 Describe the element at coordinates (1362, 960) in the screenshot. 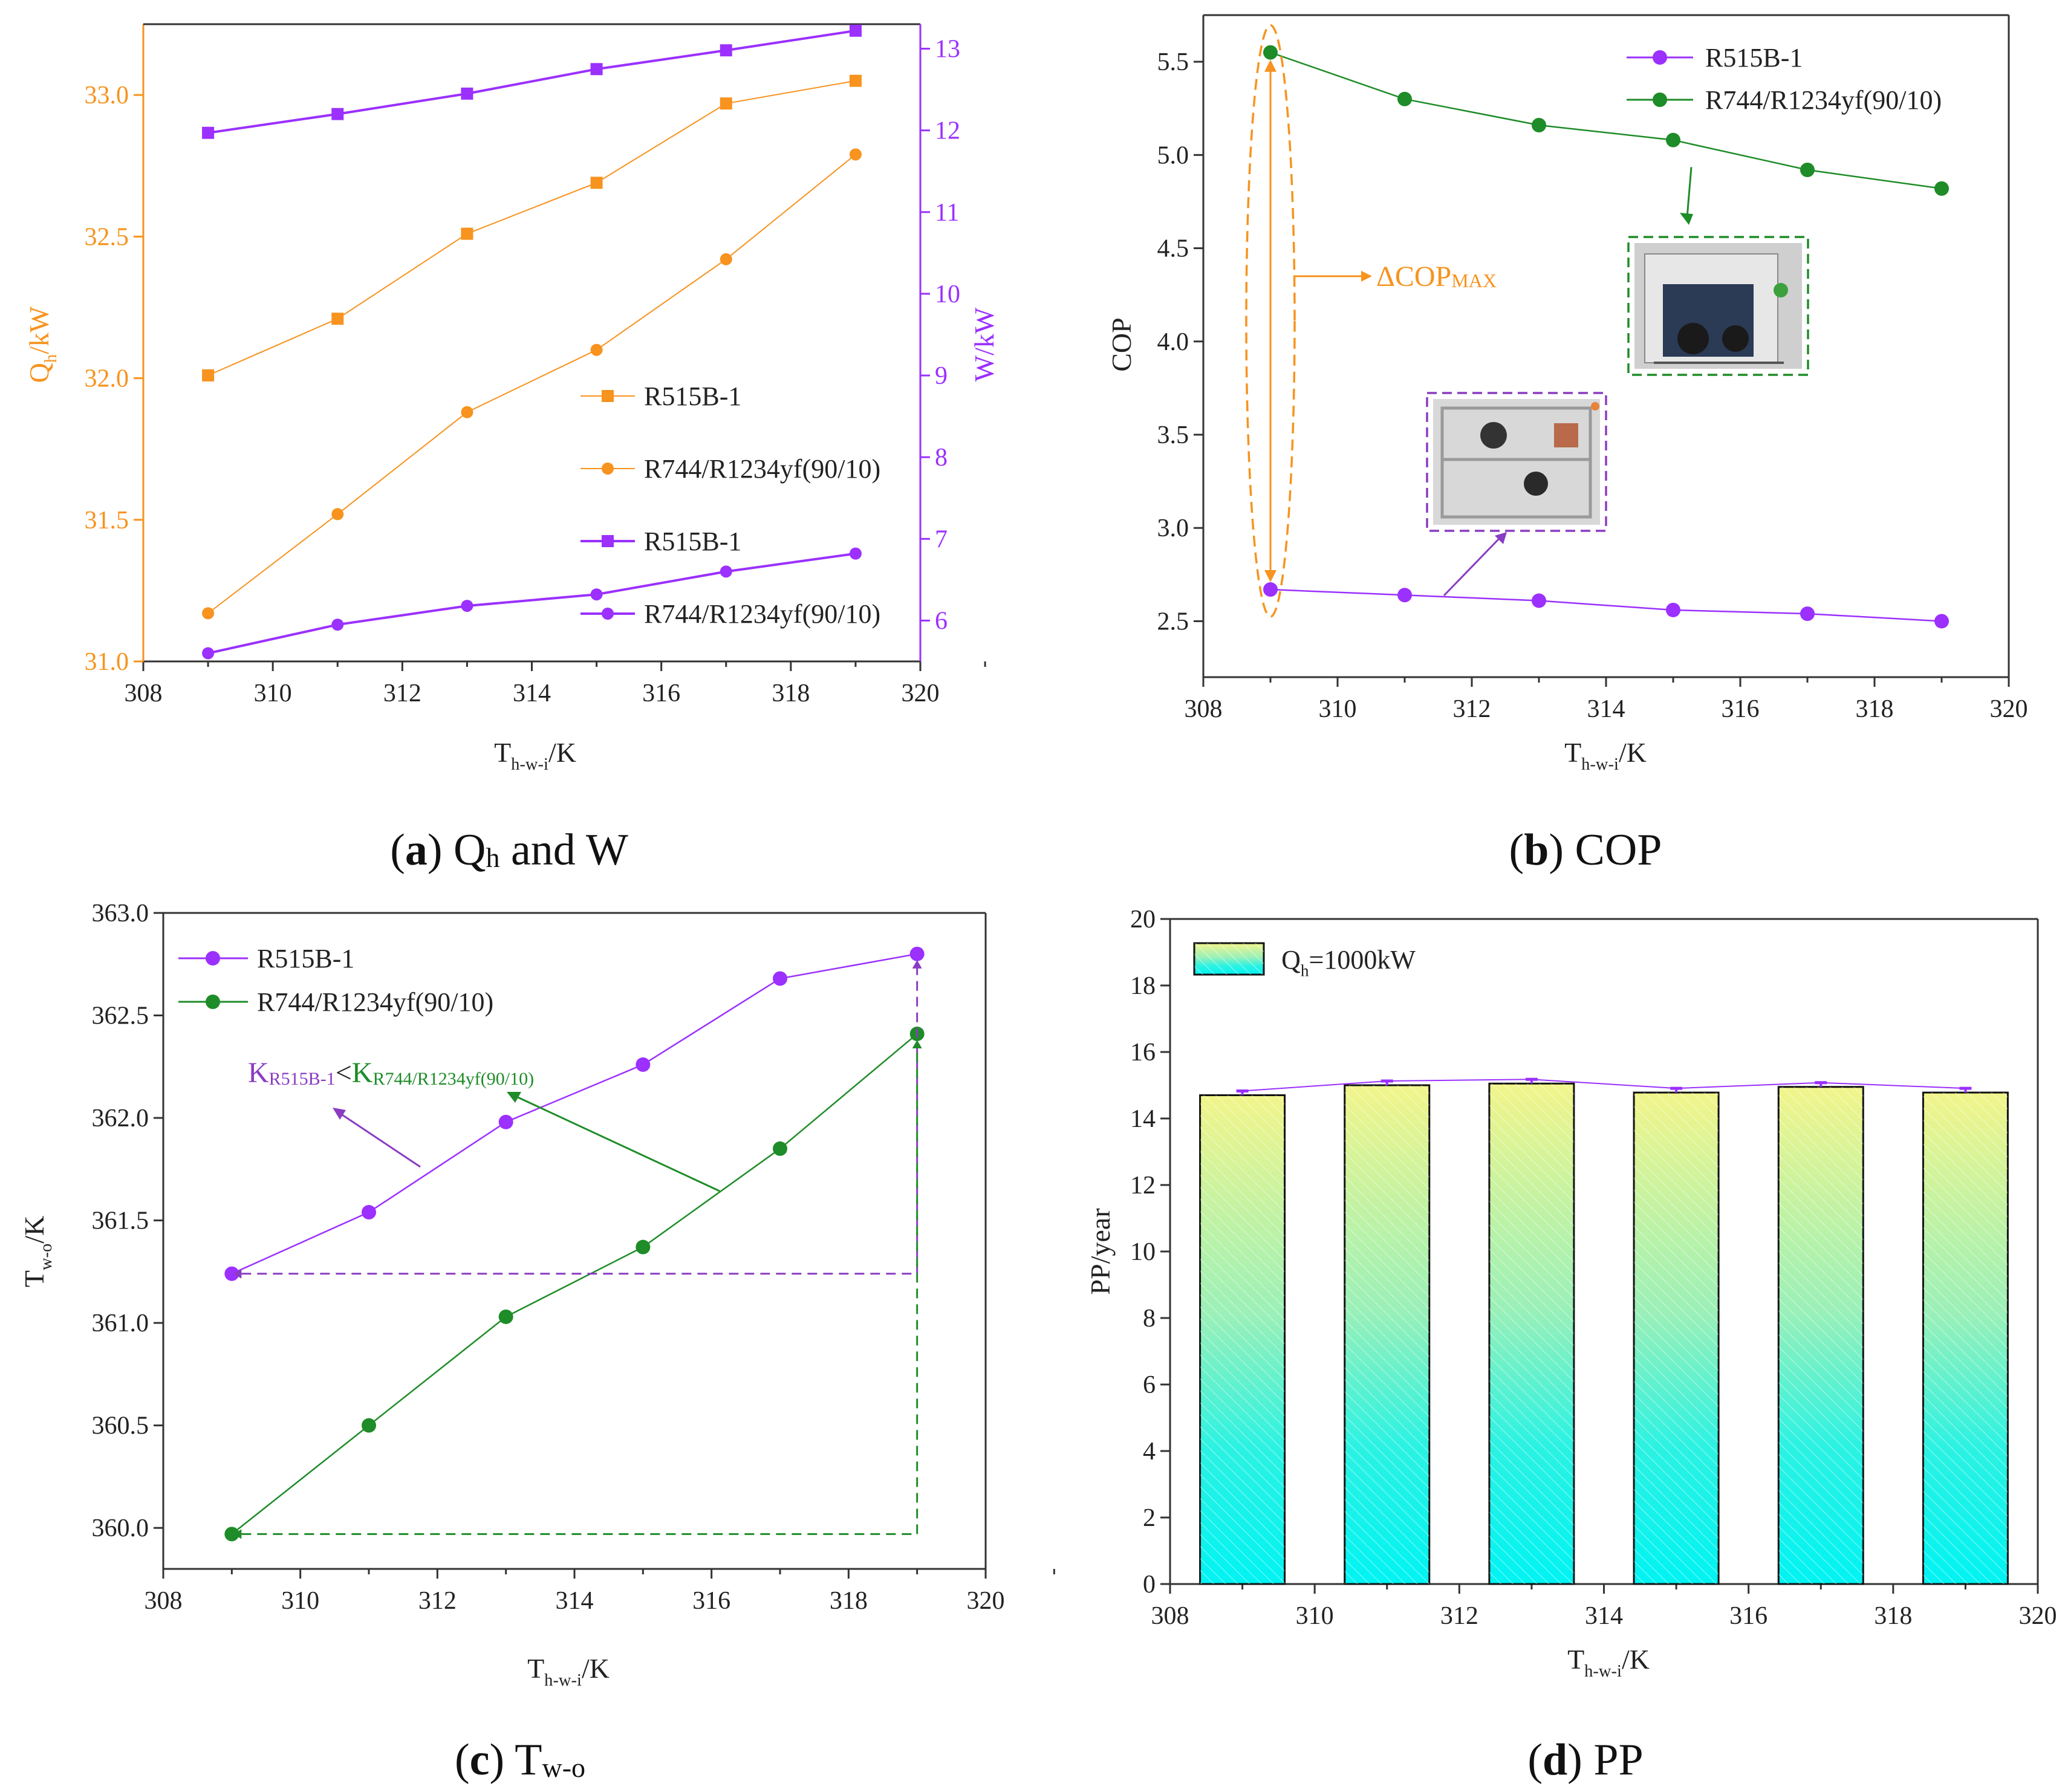

I see `legend-label-post: =1000kW` at that location.